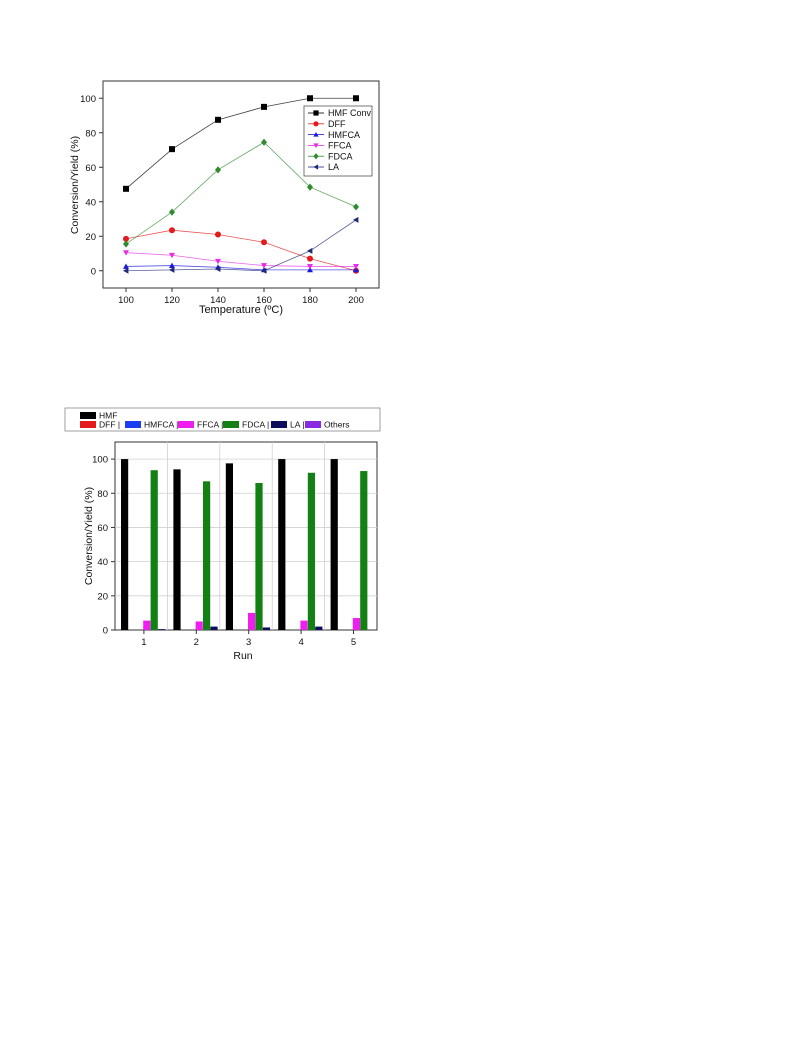  I want to click on chart2-legend-swatch-fdca, so click(231, 424).